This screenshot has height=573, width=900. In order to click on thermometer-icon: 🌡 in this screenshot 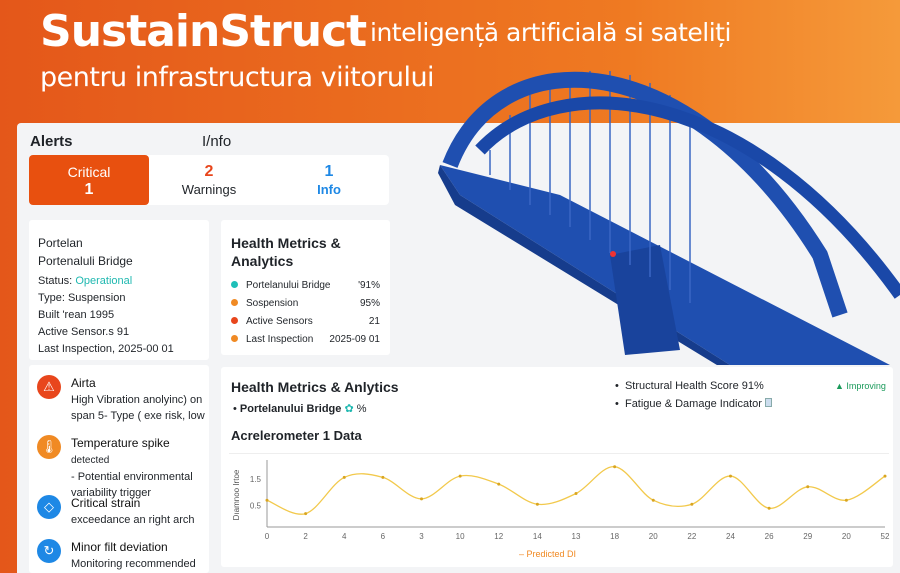, I will do `click(49, 447)`.